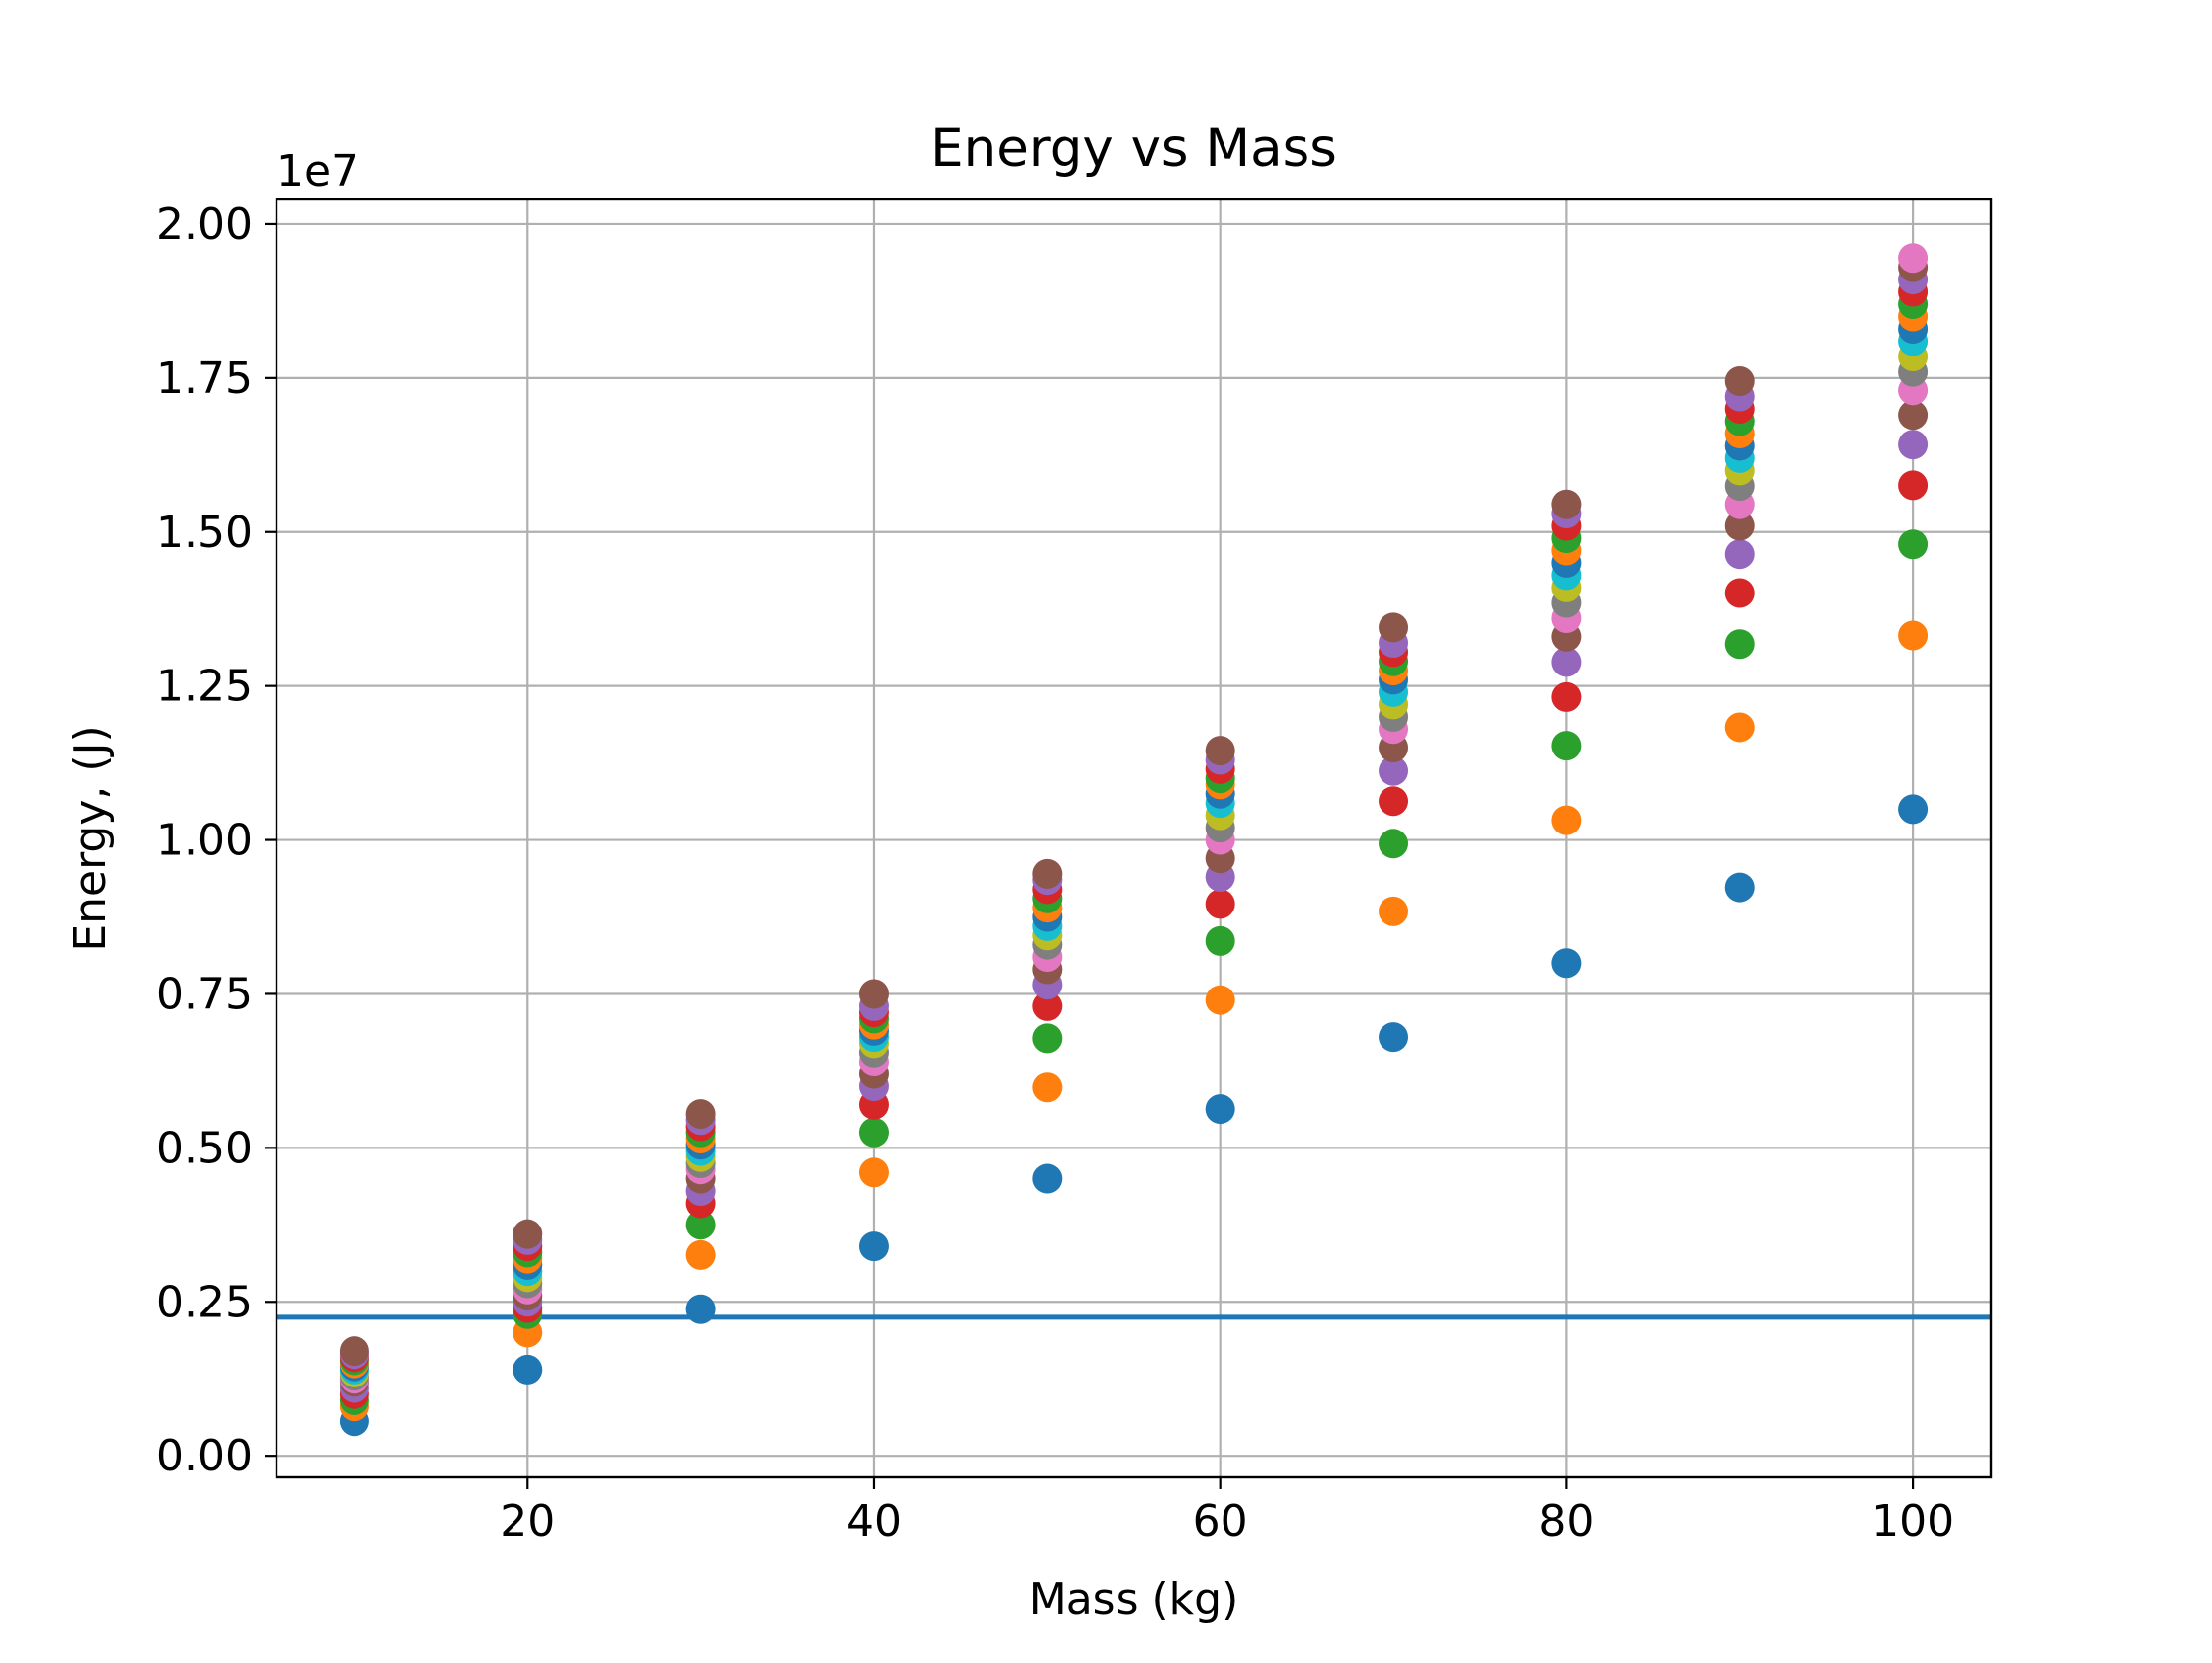 The image size is (2212, 1663). Describe the element at coordinates (205, 1148) in the screenshot. I see `y-tick-label: 0.50` at that location.